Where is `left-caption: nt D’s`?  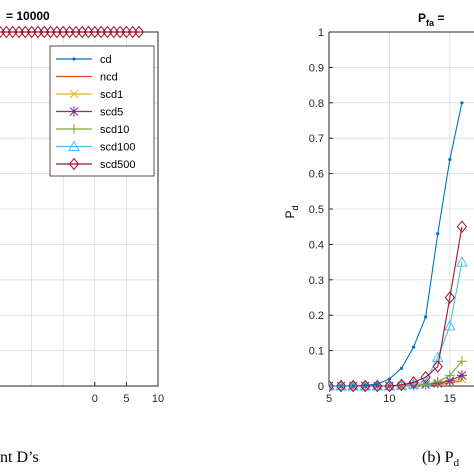 left-caption: nt D’s is located at coordinates (19, 457).